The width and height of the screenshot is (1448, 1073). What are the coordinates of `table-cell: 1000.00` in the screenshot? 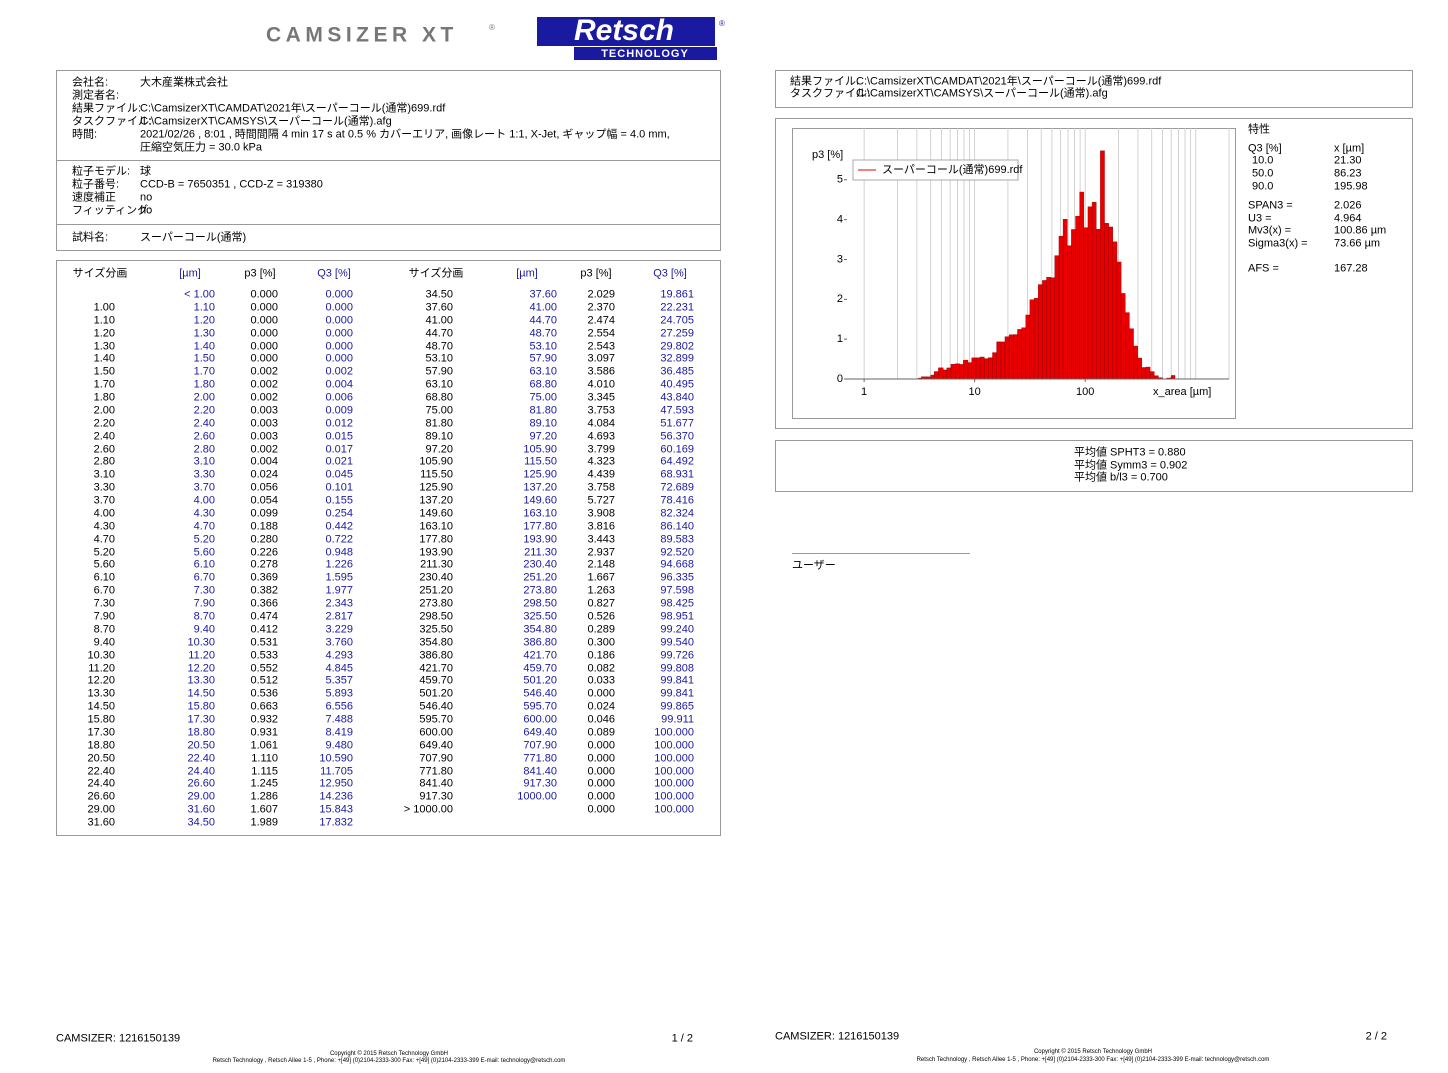 It's located at (537, 796).